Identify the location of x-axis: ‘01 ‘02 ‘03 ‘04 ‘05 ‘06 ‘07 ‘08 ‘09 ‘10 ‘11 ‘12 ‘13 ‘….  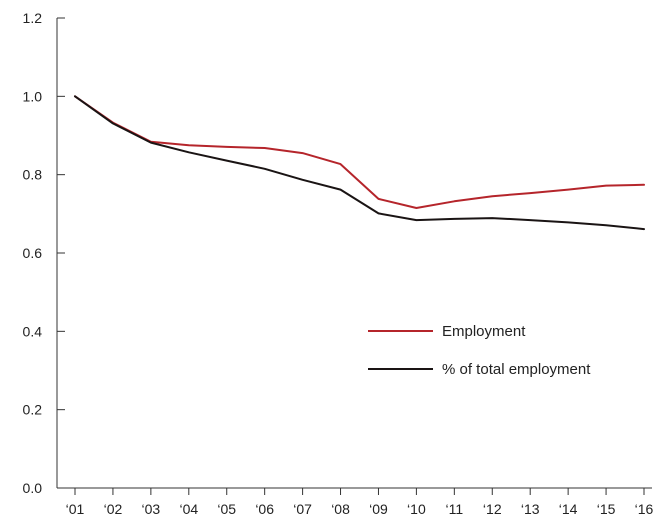
(355, 502).